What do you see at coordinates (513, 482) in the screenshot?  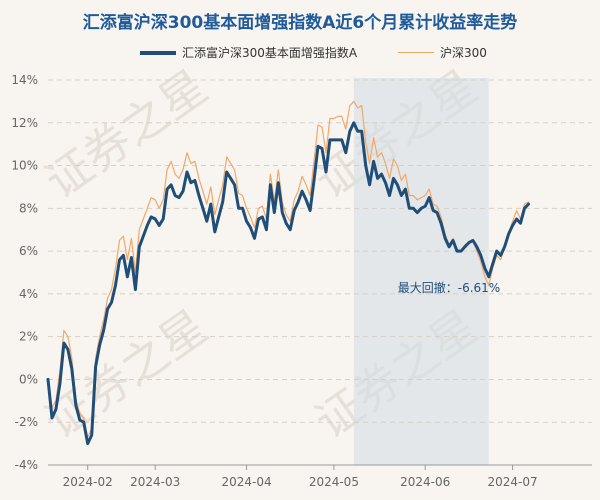 I see `x-tick-label: 2024-07` at bounding box center [513, 482].